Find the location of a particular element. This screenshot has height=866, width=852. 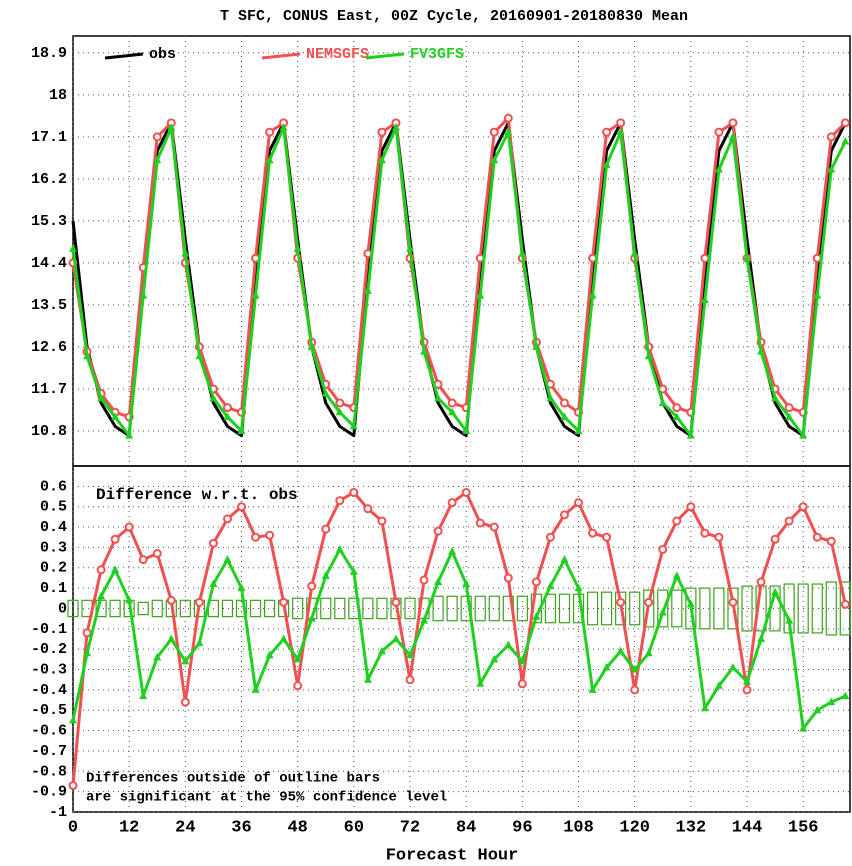

x-tick-label: 60 is located at coordinates (354, 827).